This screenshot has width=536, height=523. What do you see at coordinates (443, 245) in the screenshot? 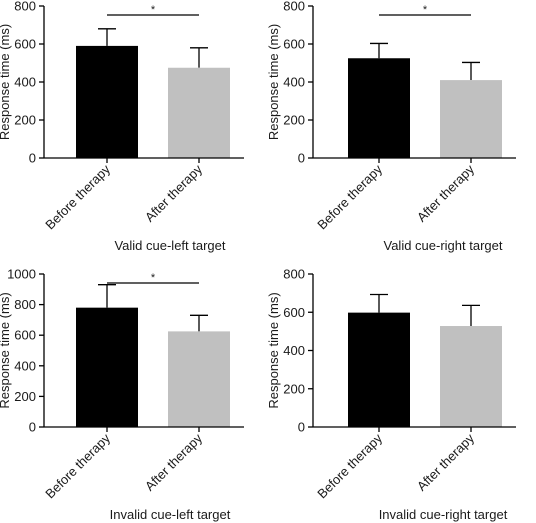
I see `panel-title: Valid cue-right target` at bounding box center [443, 245].